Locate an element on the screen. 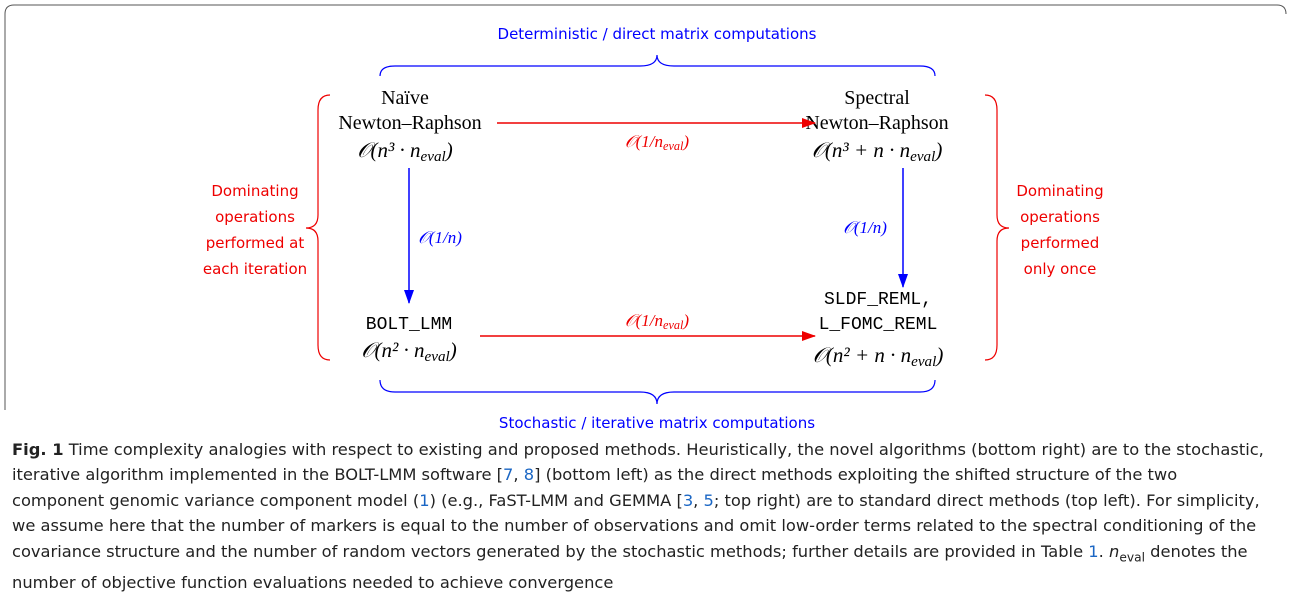 This screenshot has width=1291, height=613. right-brace is located at coordinates (997, 227).